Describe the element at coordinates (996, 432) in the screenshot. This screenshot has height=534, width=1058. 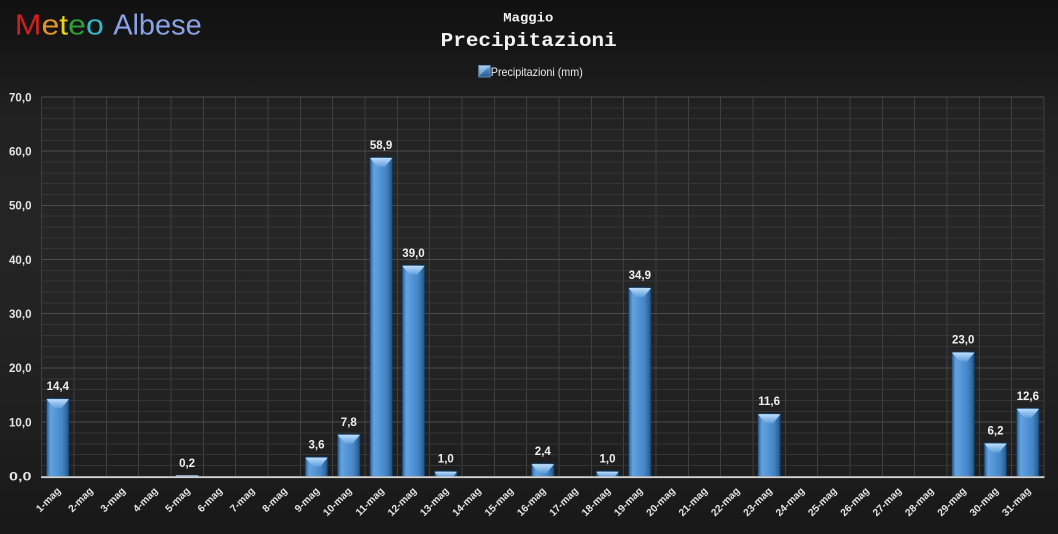
I see `svg-text: 6,2` at that location.